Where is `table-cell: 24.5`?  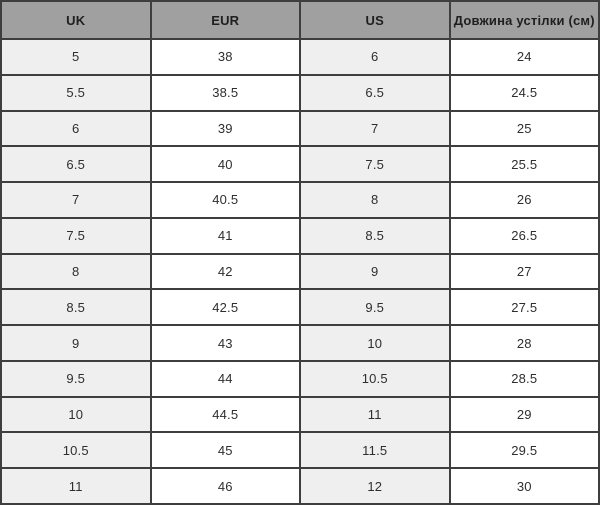
table-cell: 24.5 is located at coordinates (524, 92).